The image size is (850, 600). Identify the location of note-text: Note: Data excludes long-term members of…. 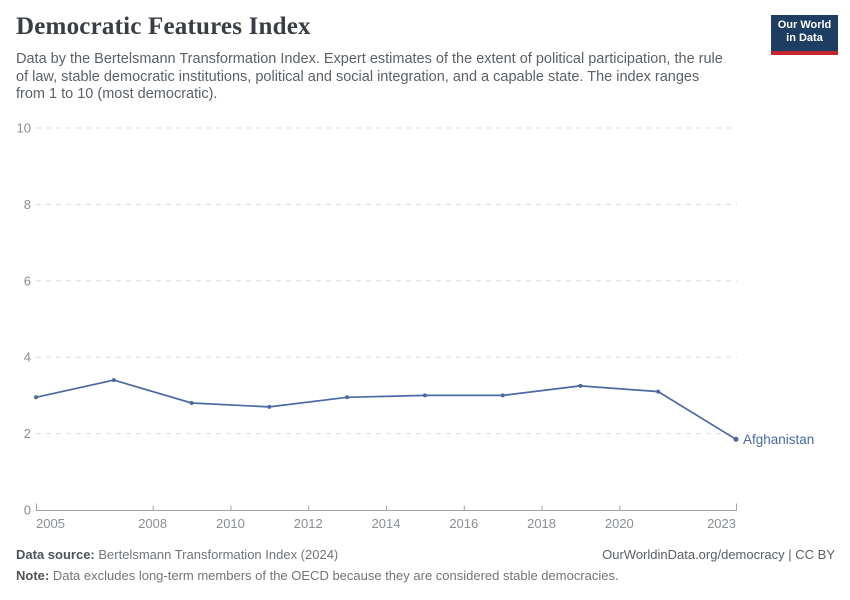
(317, 575).